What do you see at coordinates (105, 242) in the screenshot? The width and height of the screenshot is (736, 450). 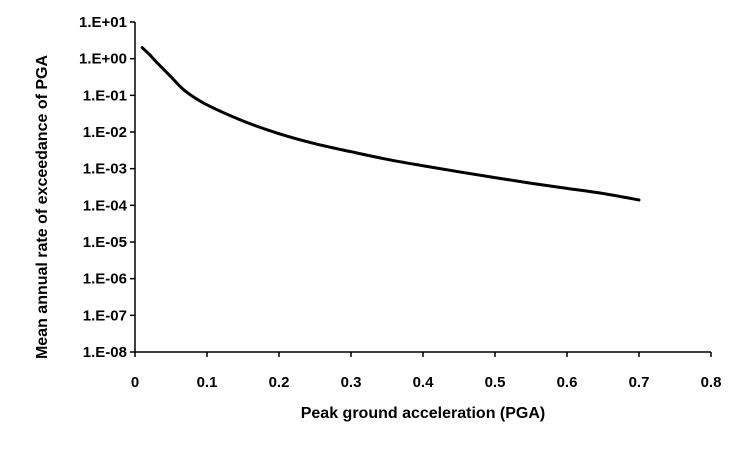 I see `y-tick-label: 1.E-05` at bounding box center [105, 242].